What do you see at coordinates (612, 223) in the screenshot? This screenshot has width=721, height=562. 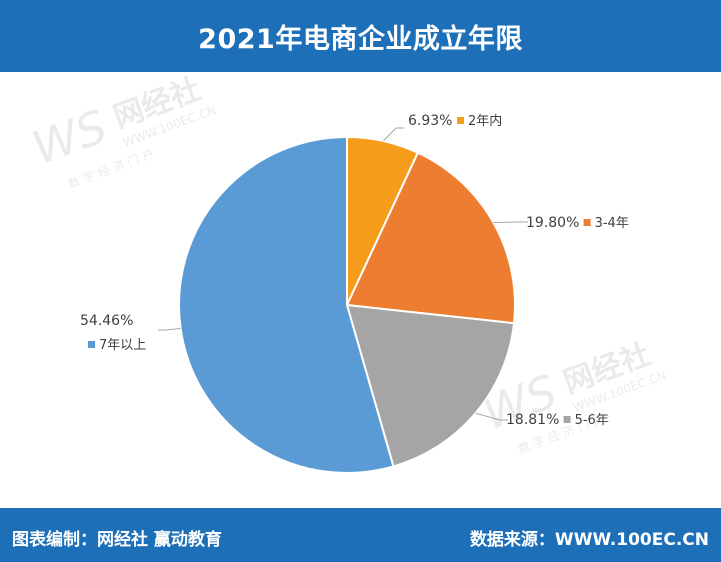 I see `pie-category-label-2: 3-4年` at bounding box center [612, 223].